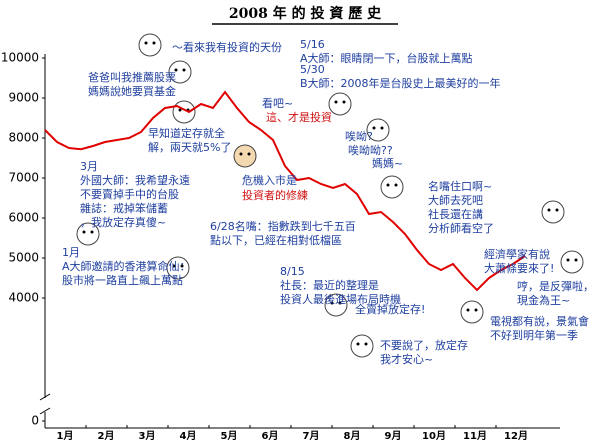 The width and height of the screenshot is (600, 442). I want to click on annotation: 解，兩天就5%了, so click(189, 147).